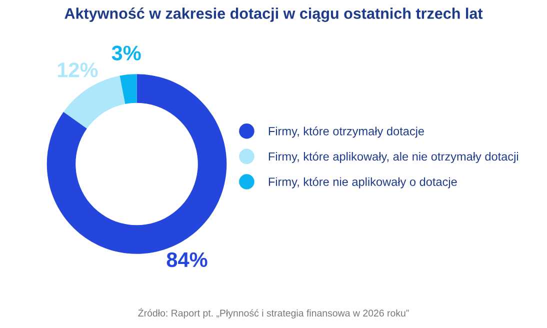  What do you see at coordinates (393, 158) in the screenshot?
I see `legend-label: Firmy, które aplikowały, ale nie otrzymały dotacji` at bounding box center [393, 158].